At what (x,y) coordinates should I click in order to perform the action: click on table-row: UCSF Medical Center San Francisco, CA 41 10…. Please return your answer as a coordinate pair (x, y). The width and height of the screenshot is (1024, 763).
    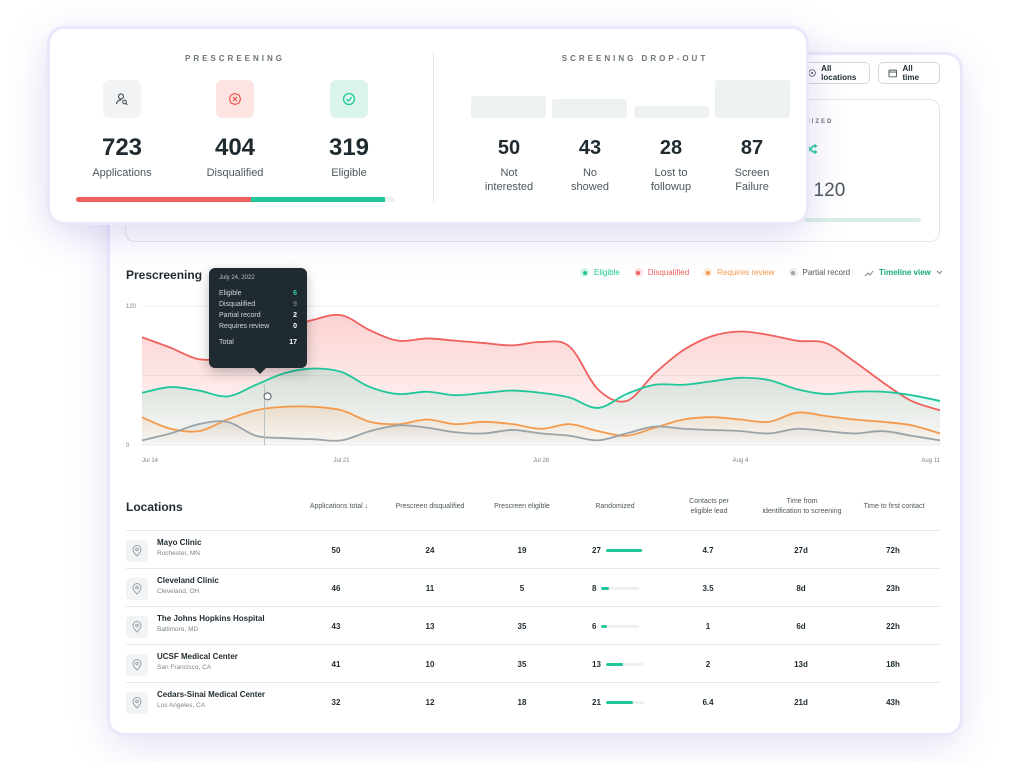
    Looking at the image, I should click on (533, 663).